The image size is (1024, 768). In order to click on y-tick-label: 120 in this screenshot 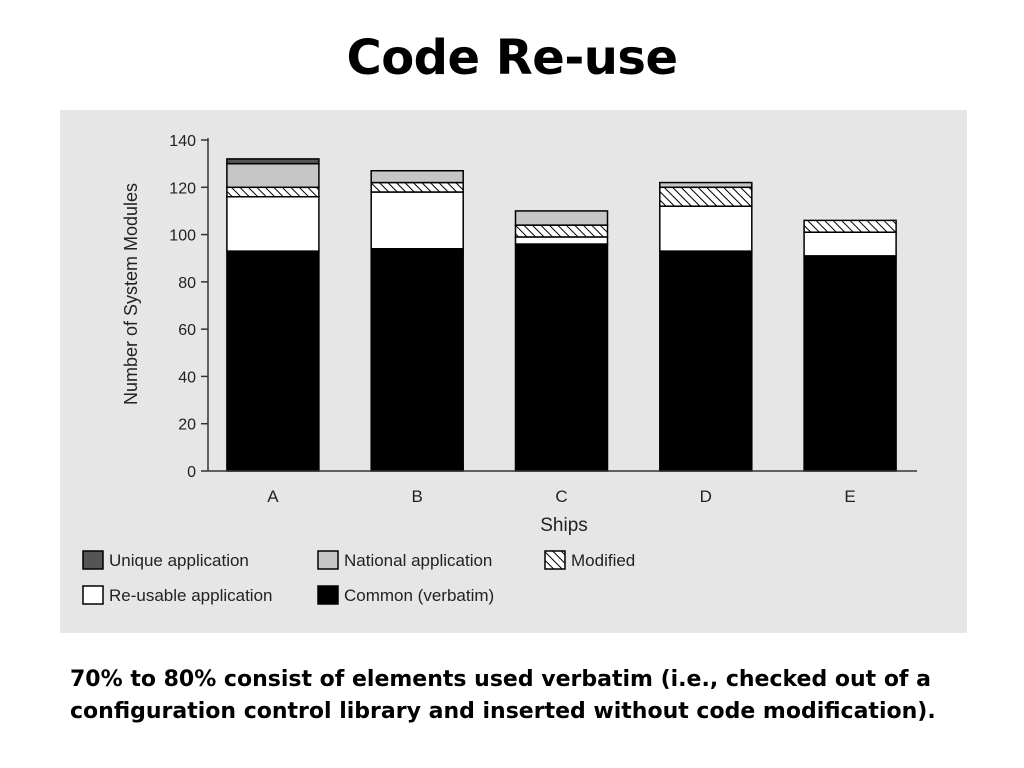, I will do `click(182, 188)`.